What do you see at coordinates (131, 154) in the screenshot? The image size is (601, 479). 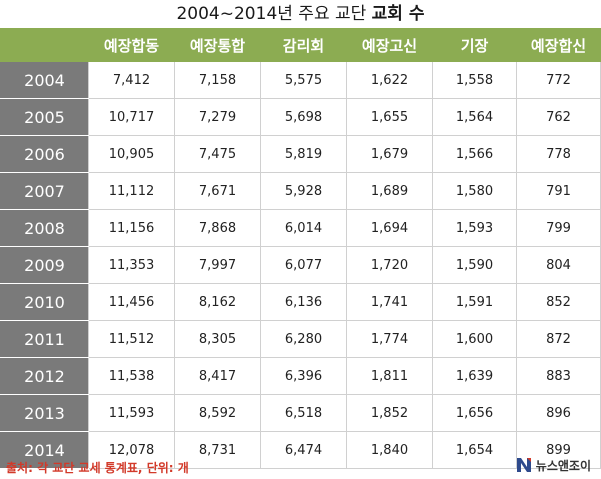 I see `table-cell: 10,905` at bounding box center [131, 154].